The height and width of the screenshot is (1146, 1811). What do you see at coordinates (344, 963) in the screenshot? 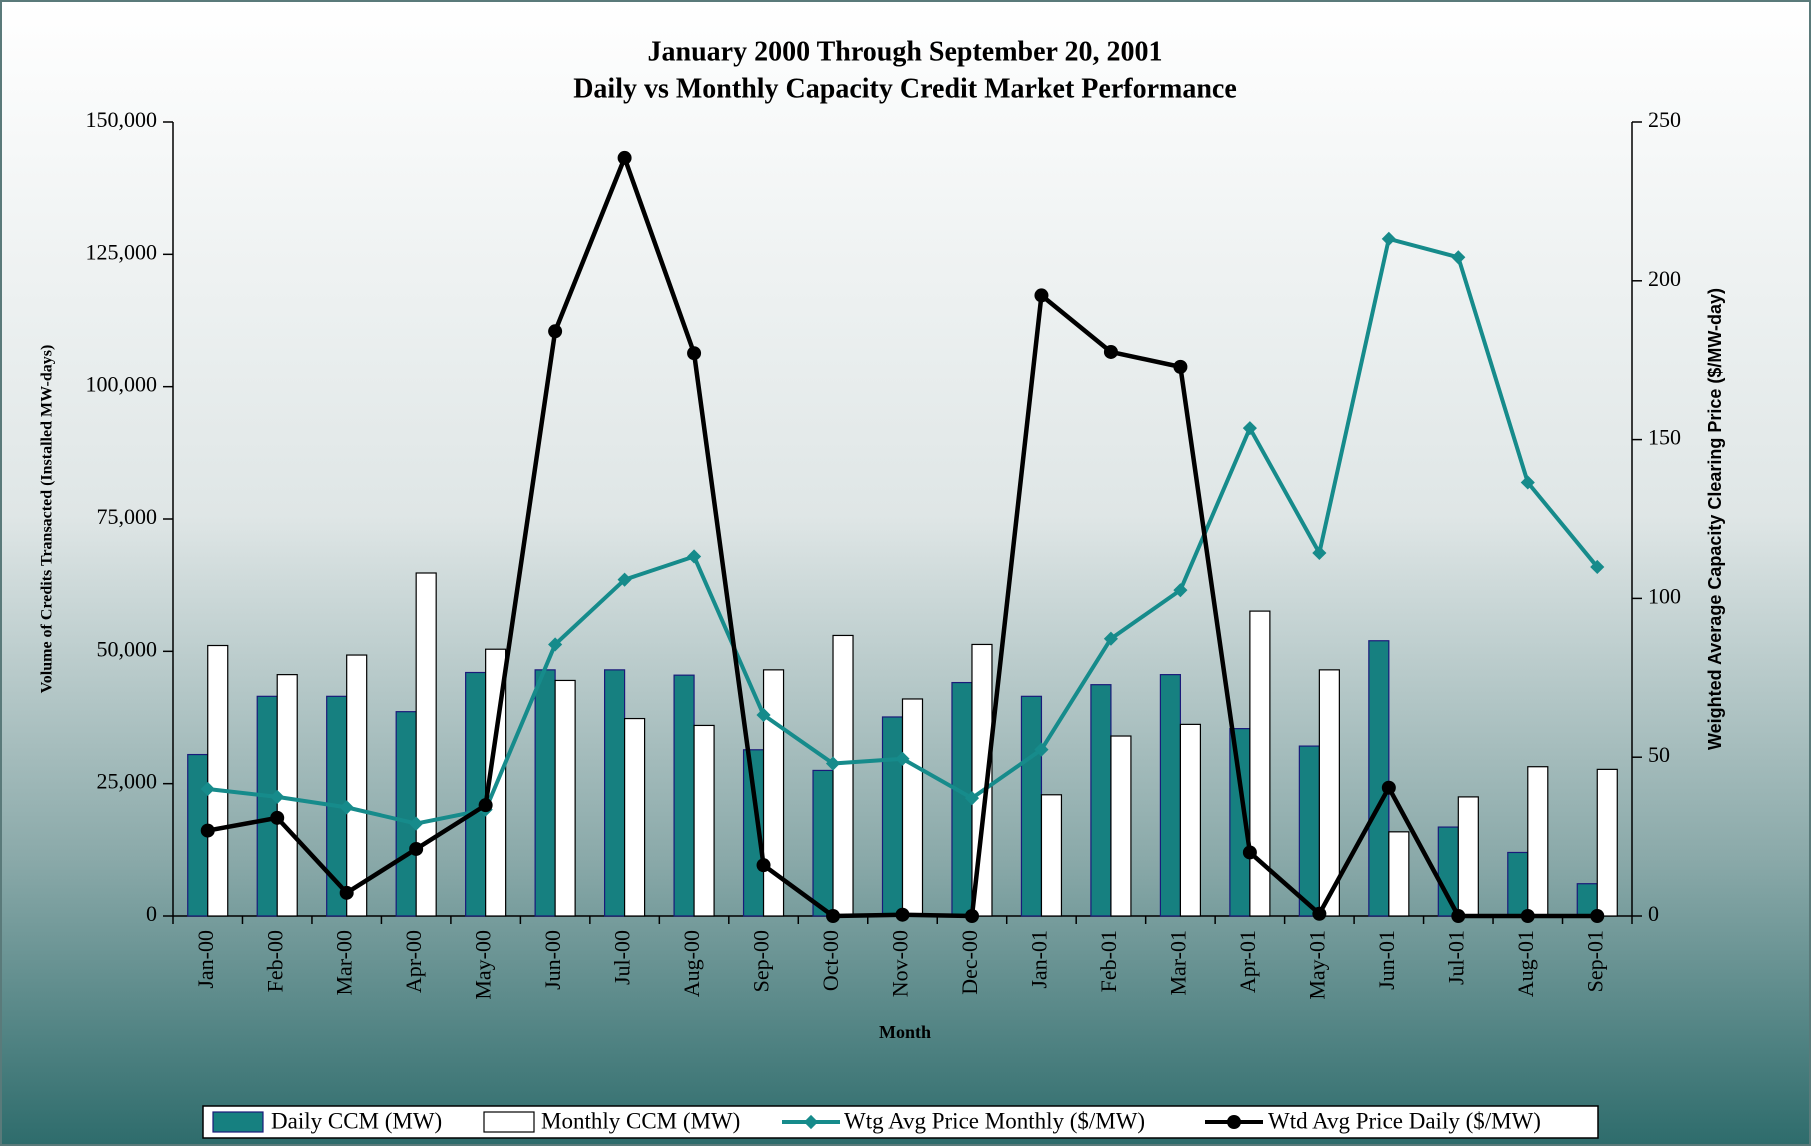
I see `x-tick-label: Mar-00` at bounding box center [344, 963].